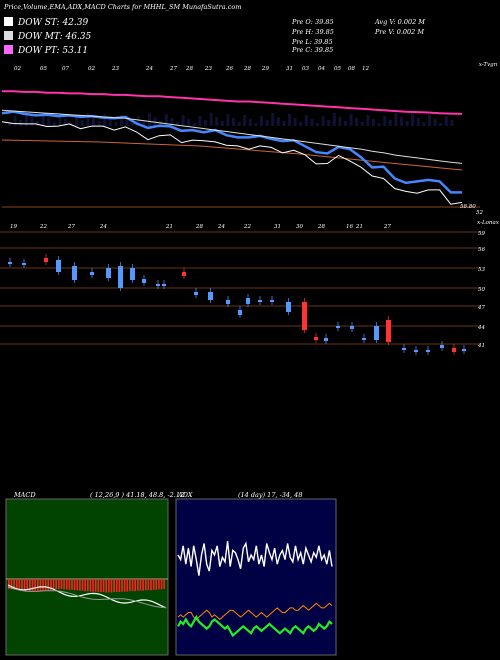 The height and width of the screenshot is (660, 500). I want to click on ema-long-line, so click(232, 155).